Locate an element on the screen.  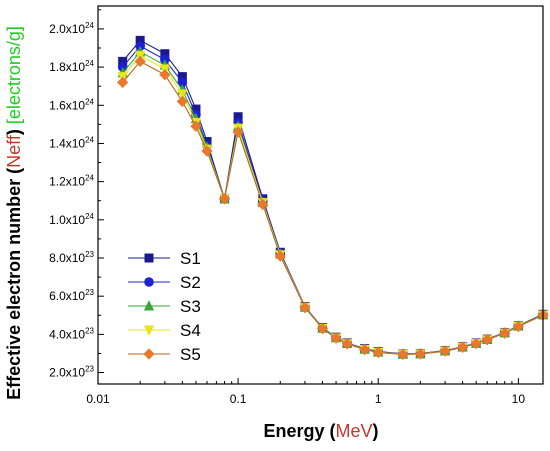
legend: S1 S2 S3 S4 S5 is located at coordinates (164, 306).